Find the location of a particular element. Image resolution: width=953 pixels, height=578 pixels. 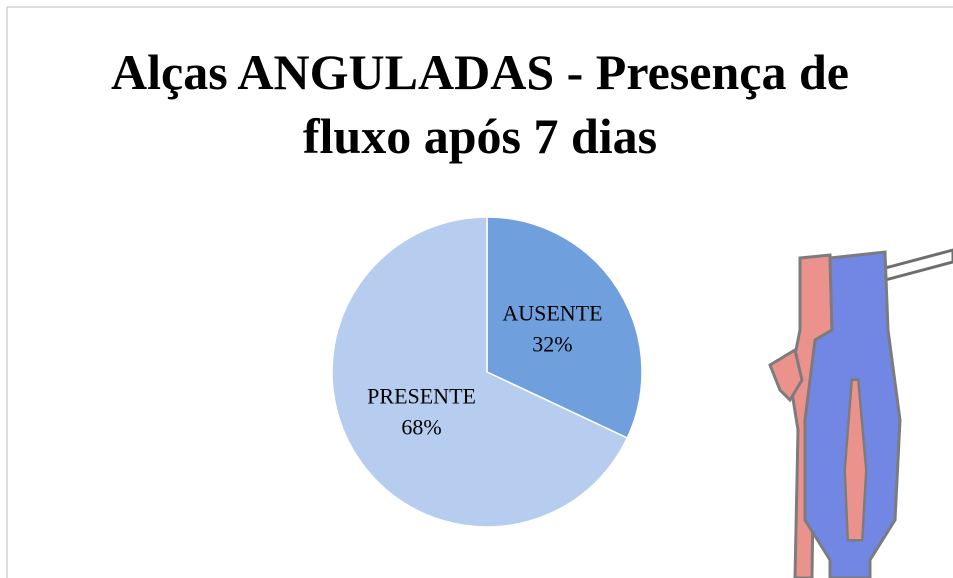

slice-value-label: 32% is located at coordinates (552, 344).